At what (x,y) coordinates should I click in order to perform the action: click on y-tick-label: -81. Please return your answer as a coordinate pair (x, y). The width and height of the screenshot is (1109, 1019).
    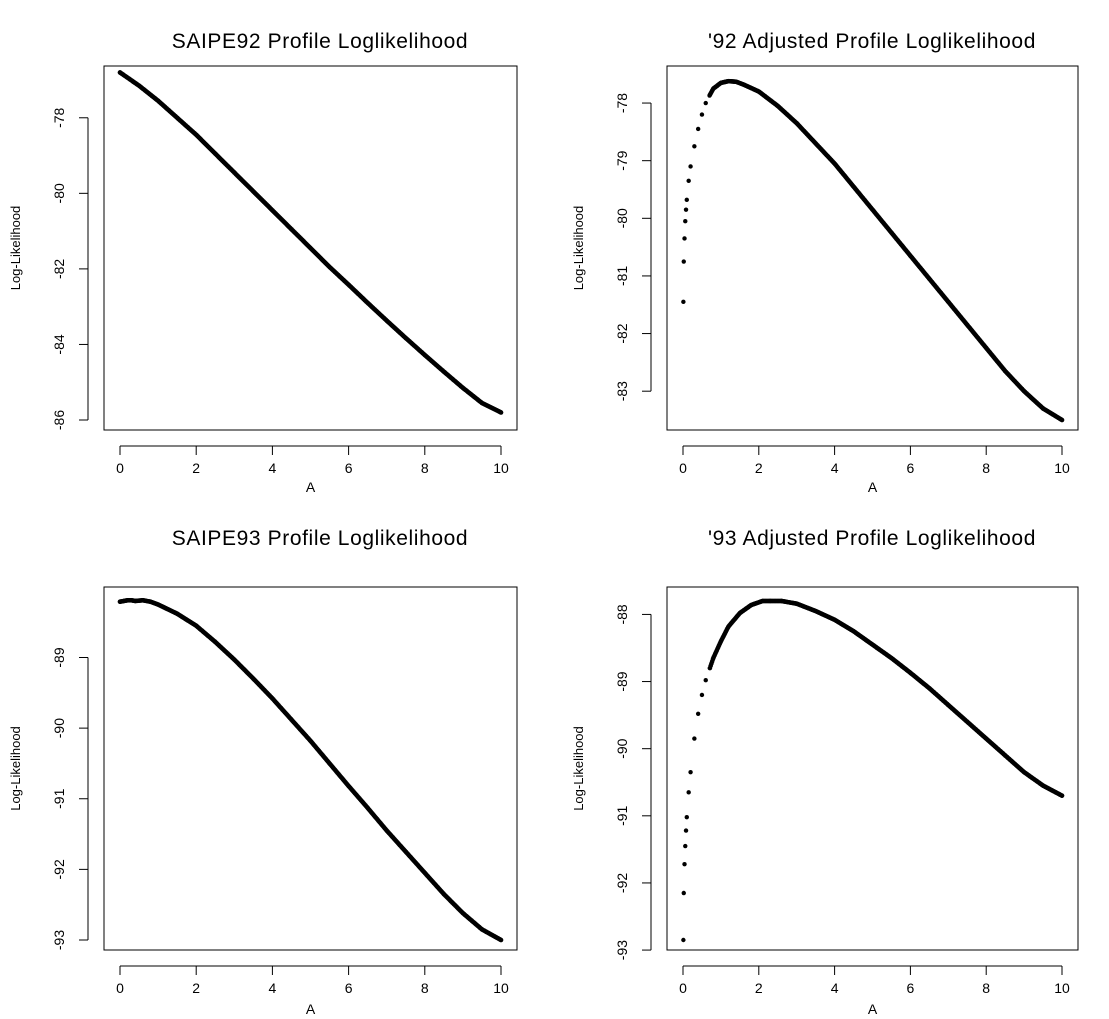
    Looking at the image, I should click on (622, 276).